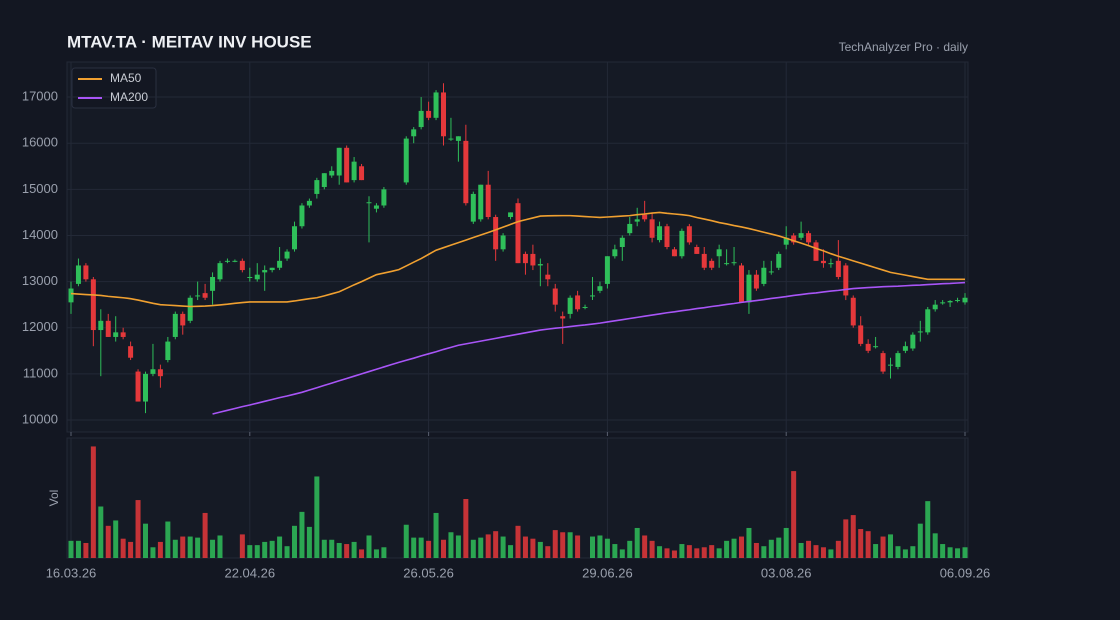  Describe the element at coordinates (40, 372) in the screenshot. I see `y-tick-label: 11000` at that location.